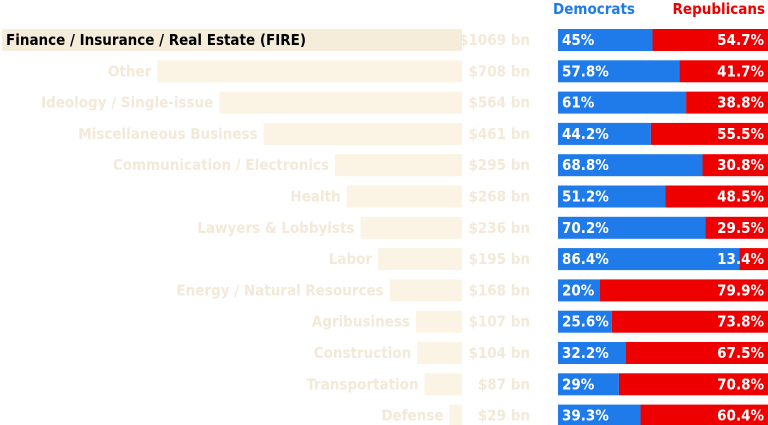 Image resolution: width=768 pixels, height=425 pixels. What do you see at coordinates (499, 71) in the screenshot?
I see `total-value-label: $708 bn` at bounding box center [499, 71].